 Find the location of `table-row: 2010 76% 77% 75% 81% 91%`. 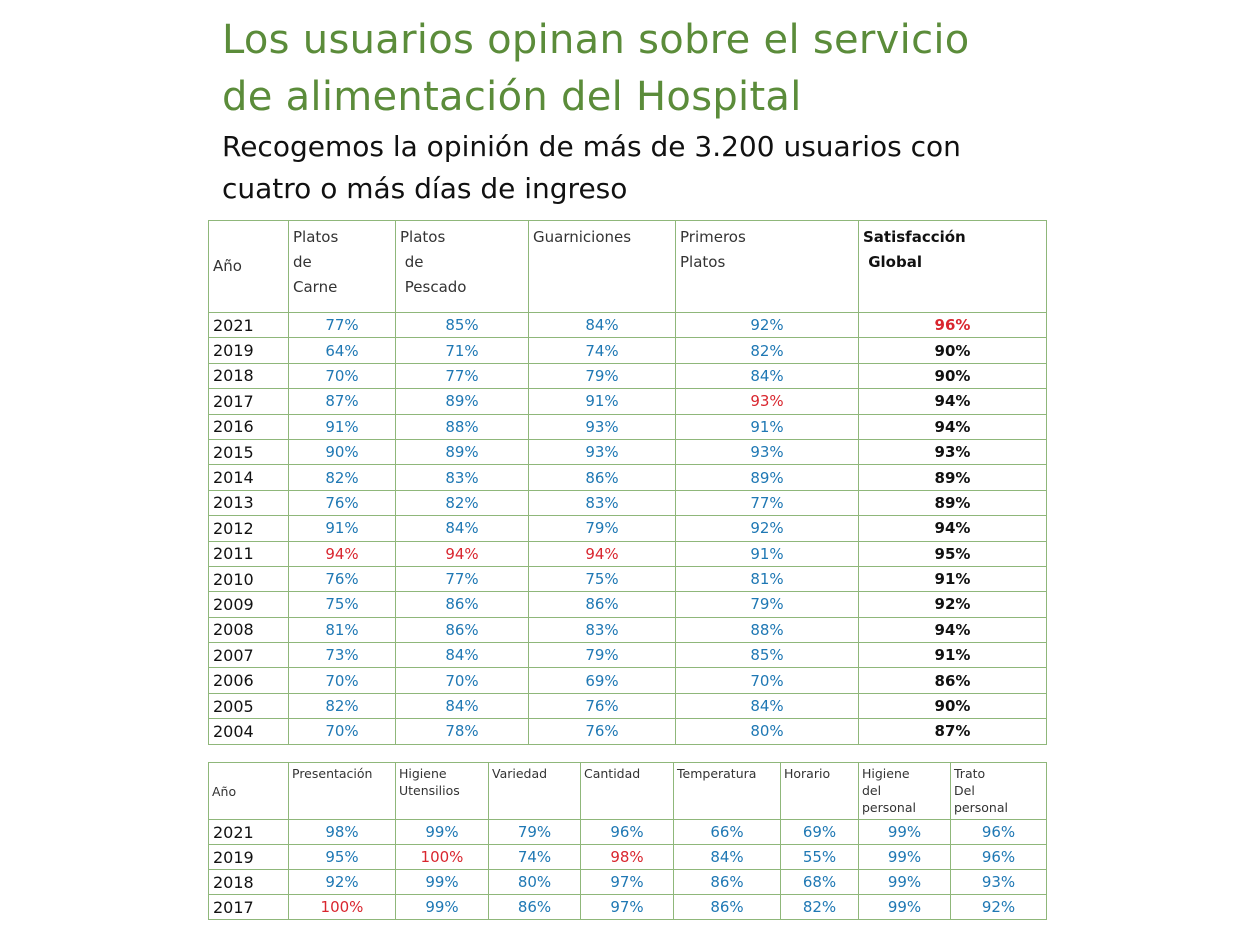

table-row: 2010 76% 77% 75% 81% 91% is located at coordinates (627, 579).